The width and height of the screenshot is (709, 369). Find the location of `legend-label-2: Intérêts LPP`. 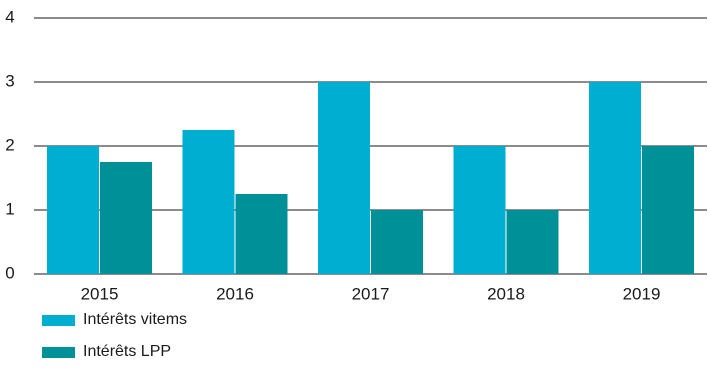

legend-label-2: Intérêts LPP is located at coordinates (127, 351).